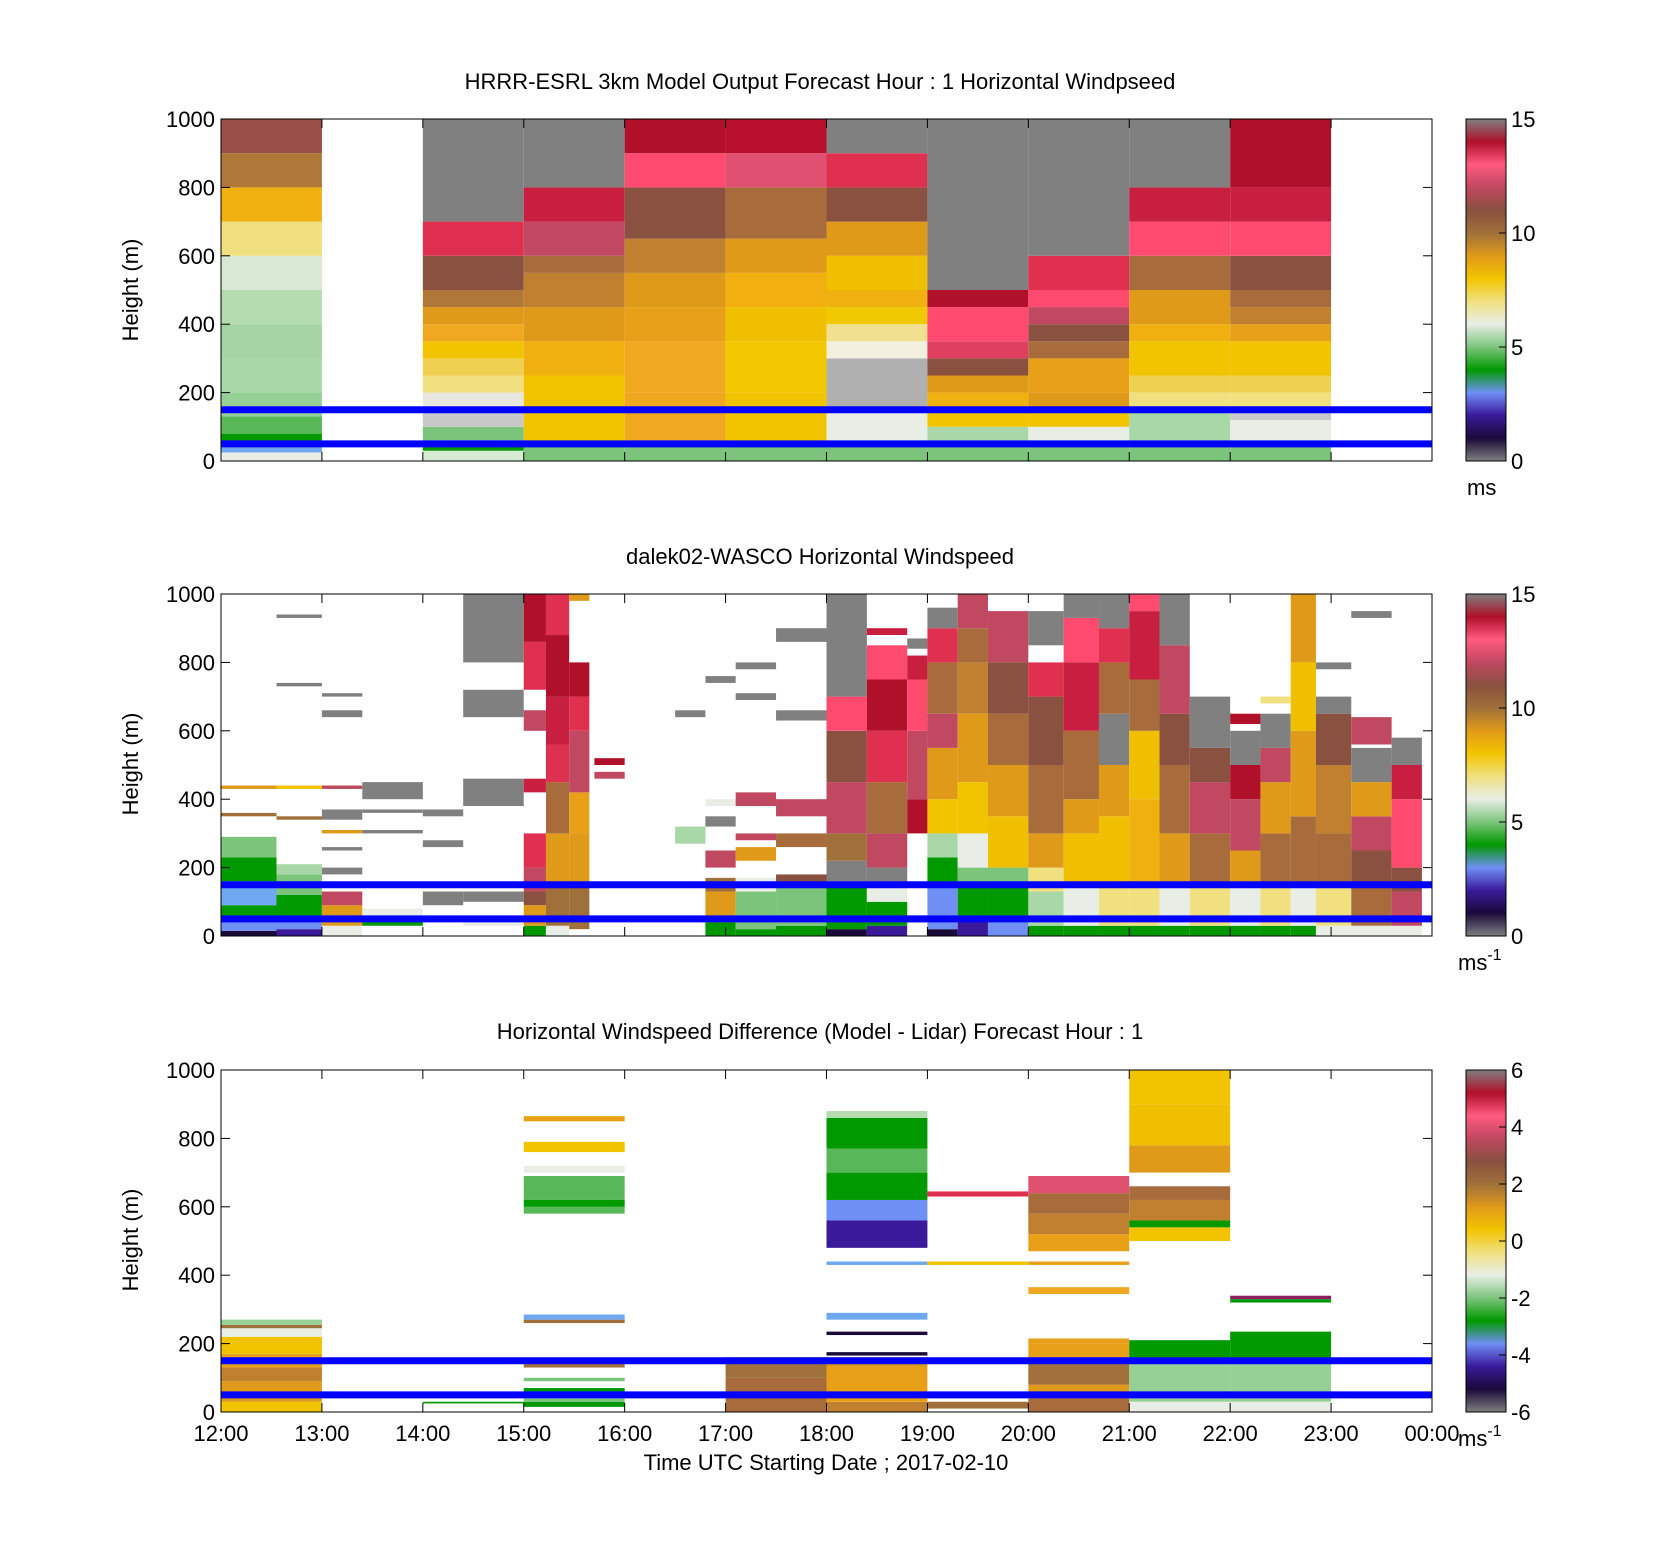 This screenshot has width=1680, height=1561. I want to click on colorbar-tick-label: 10, so click(1523, 708).